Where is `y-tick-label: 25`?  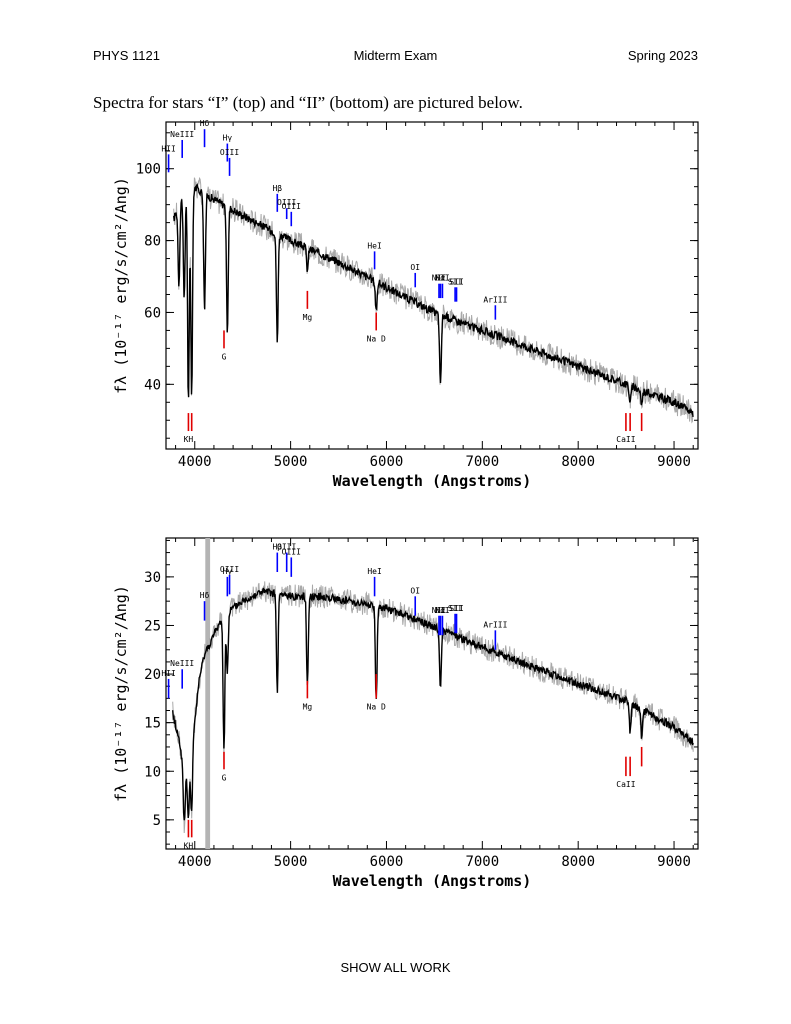
y-tick-label: 25 is located at coordinates (152, 626).